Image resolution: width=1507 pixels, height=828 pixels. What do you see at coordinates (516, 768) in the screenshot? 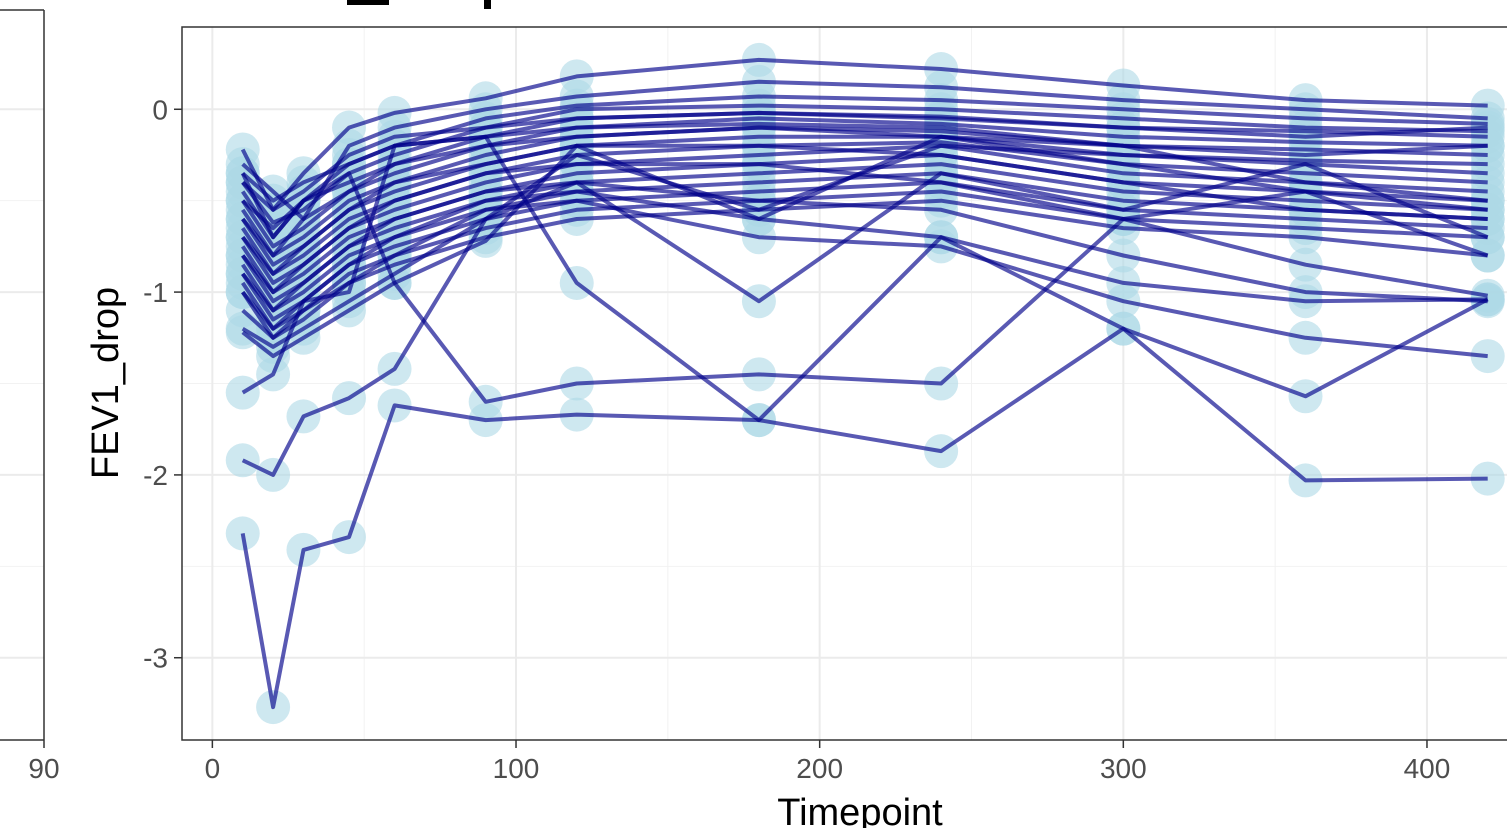
I see `x-tick-label: 100` at bounding box center [516, 768].